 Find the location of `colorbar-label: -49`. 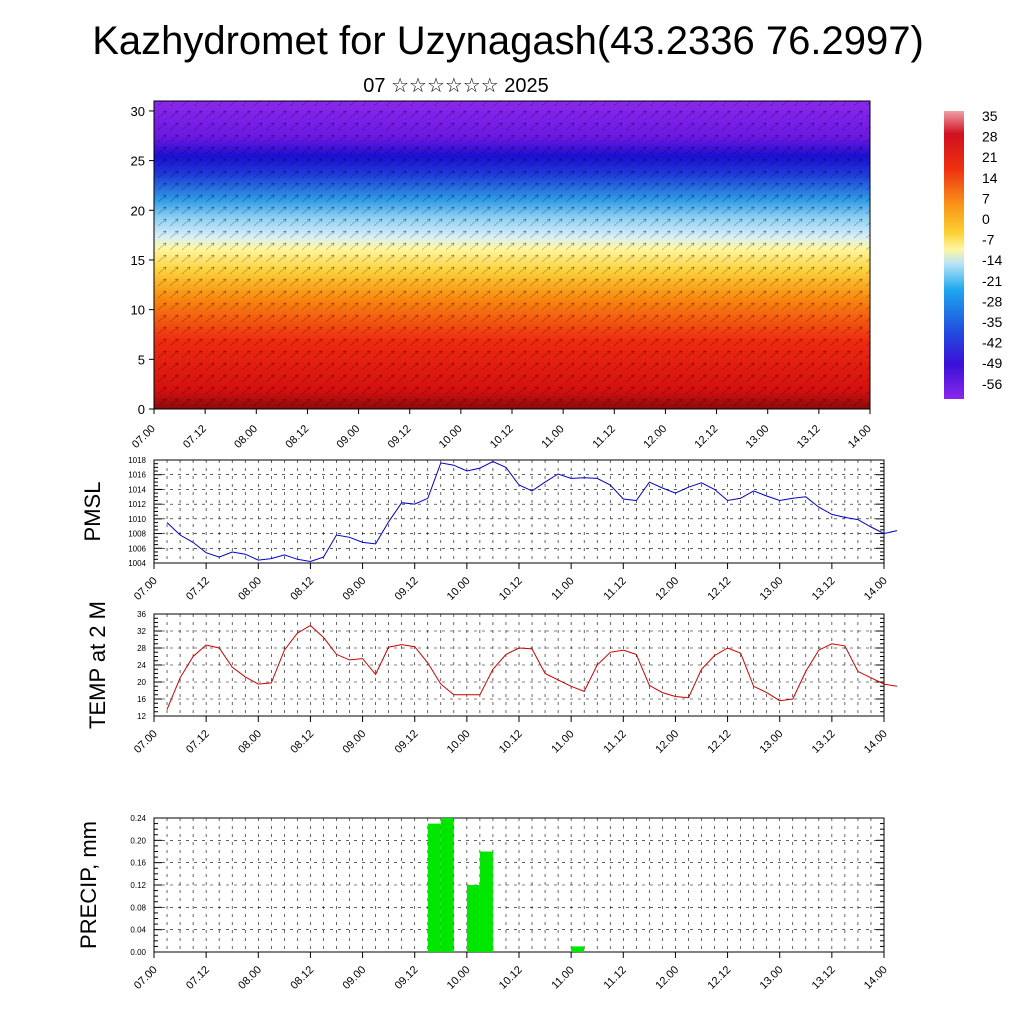

colorbar-label: -49 is located at coordinates (992, 363).